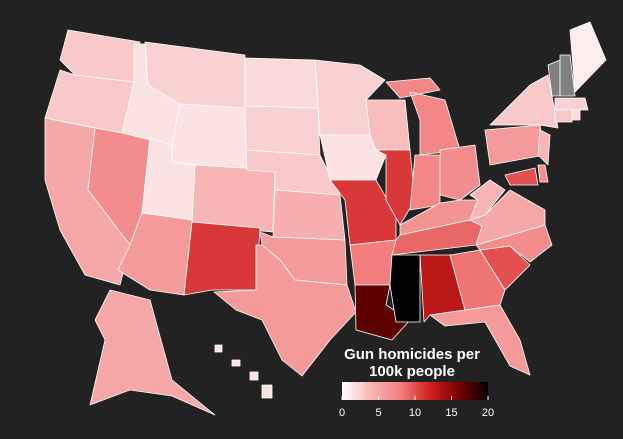 The width and height of the screenshot is (623, 439). What do you see at coordinates (378, 413) in the screenshot?
I see `colorbar-tick-label: 5` at bounding box center [378, 413].